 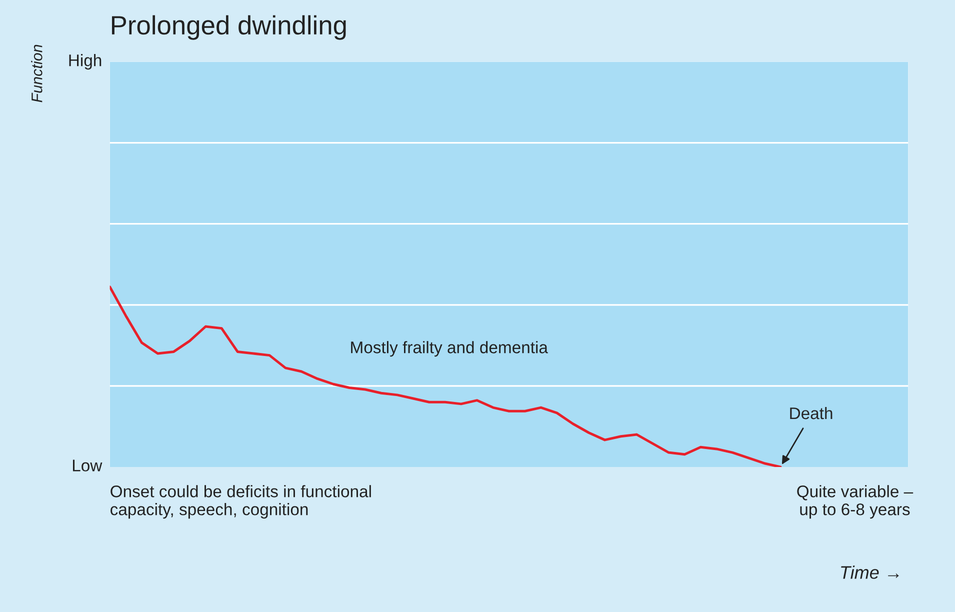 I want to click on text: Low, so click(x=87, y=466).